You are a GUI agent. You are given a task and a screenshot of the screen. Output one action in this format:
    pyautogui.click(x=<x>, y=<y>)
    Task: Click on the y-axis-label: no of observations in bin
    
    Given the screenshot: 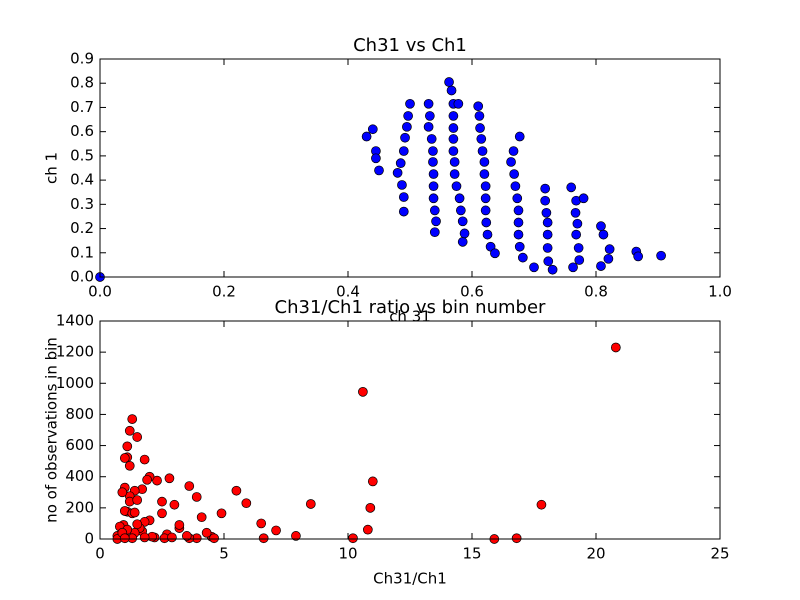 What is the action you would take?
    pyautogui.click(x=52, y=430)
    